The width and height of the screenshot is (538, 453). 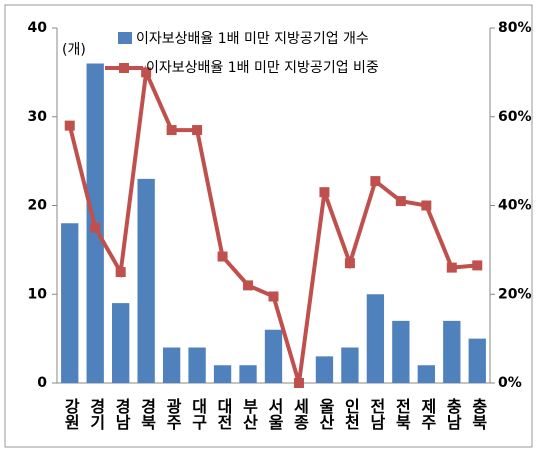 I want to click on legend-label: 이자보상배율 1배 미만 지방공기업 개수, so click(x=252, y=39).